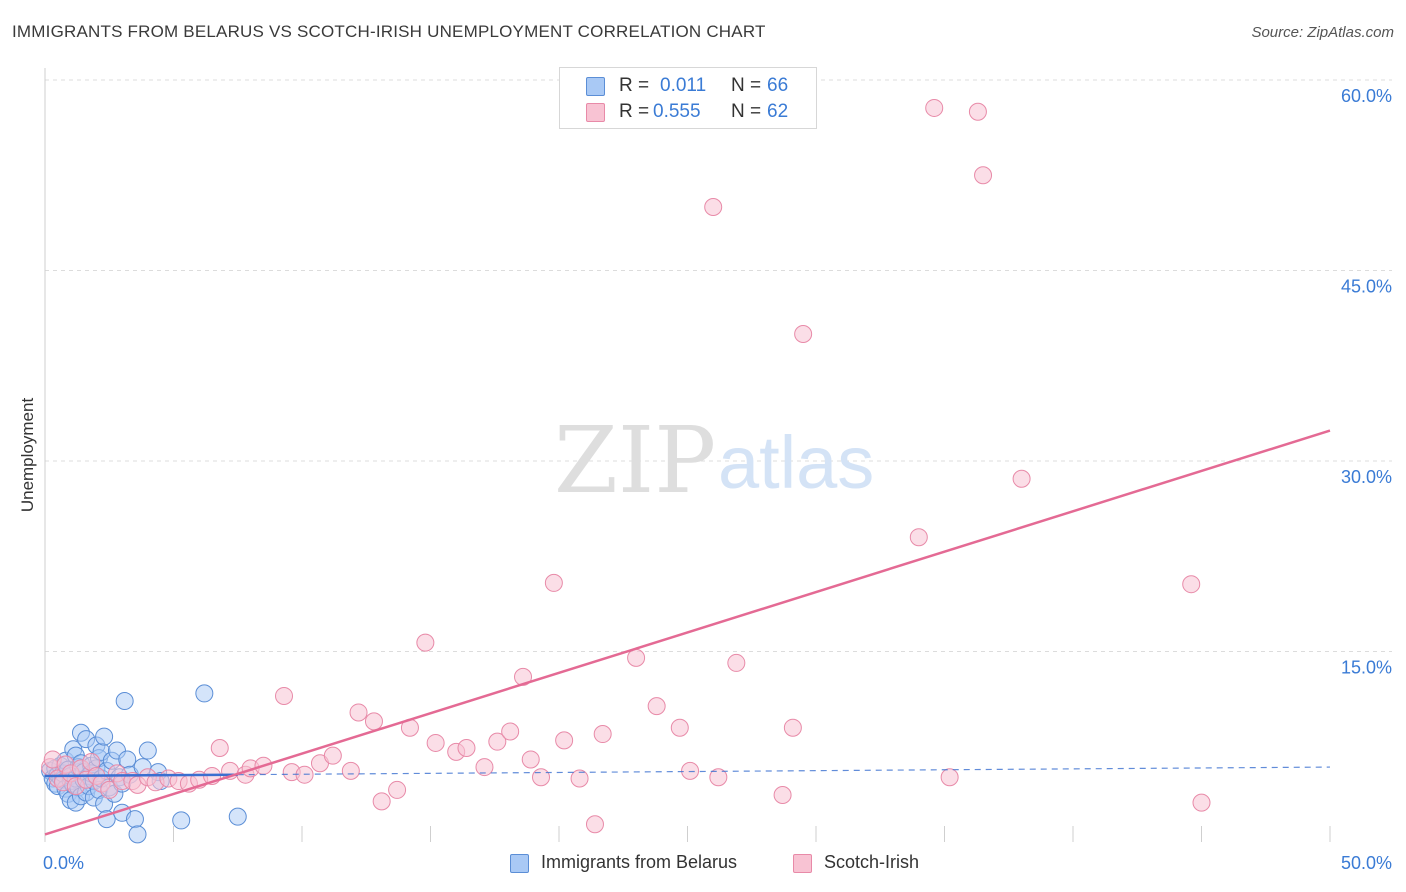 The width and height of the screenshot is (1406, 892). Describe the element at coordinates (639, 862) in the screenshot. I see `bottom-legend-label-belarus: Immigrants from Belarus` at that location.